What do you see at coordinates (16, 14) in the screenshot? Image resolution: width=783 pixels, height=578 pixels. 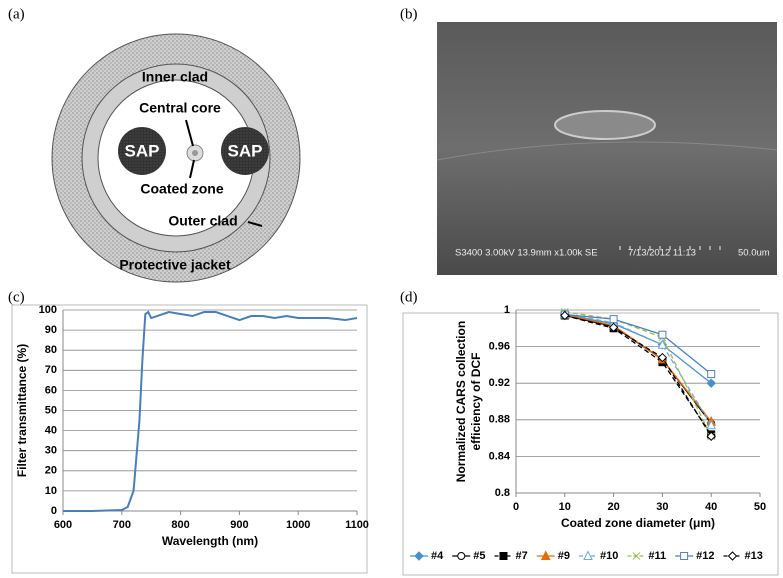 I see `panel-label: (a)` at bounding box center [16, 14].